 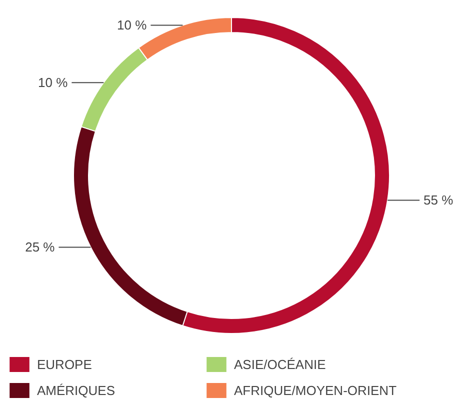 I want to click on legend-label: EUROPE, so click(x=65, y=364).